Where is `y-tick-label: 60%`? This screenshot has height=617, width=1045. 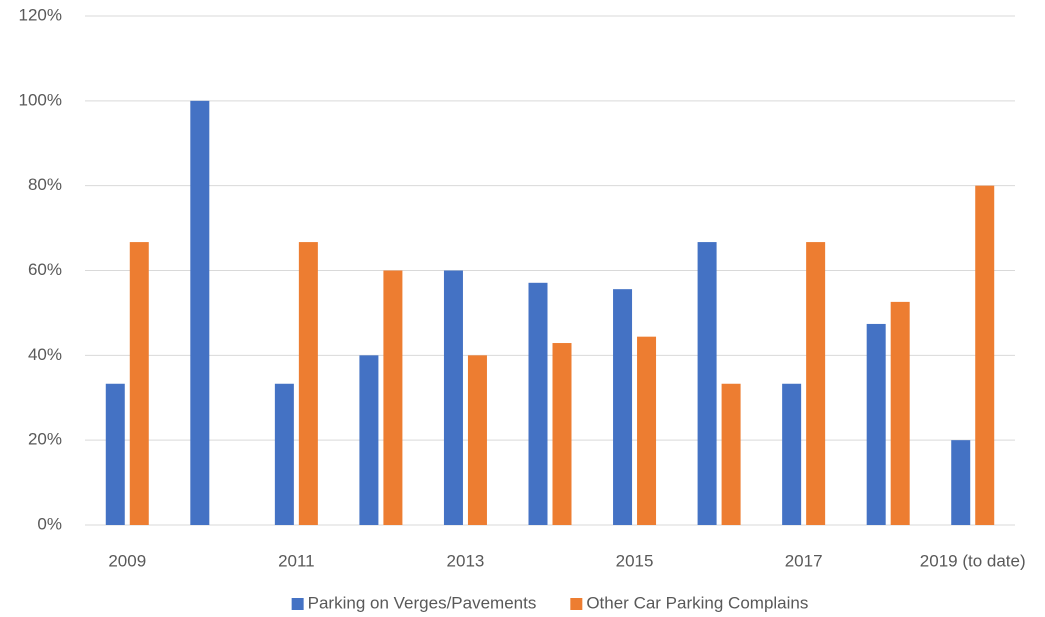
y-tick-label: 60% is located at coordinates (45, 269).